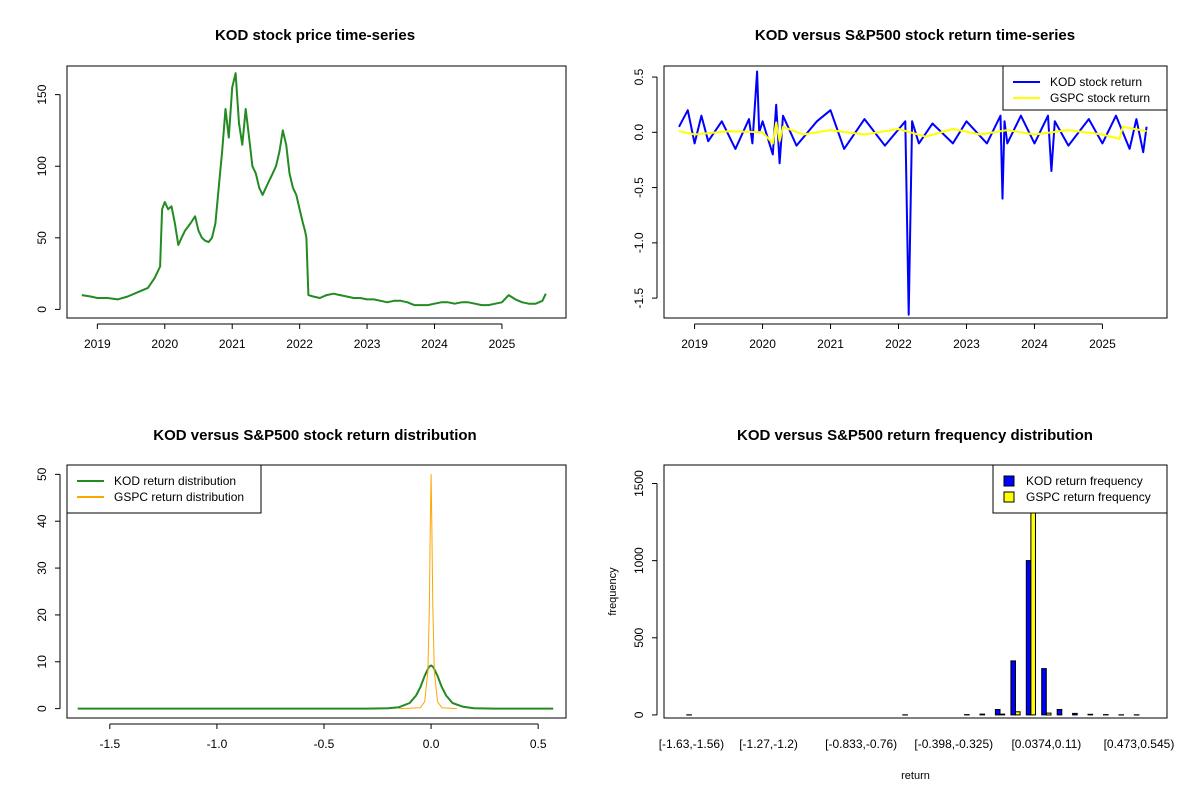 The height and width of the screenshot is (800, 1200). Describe the element at coordinates (175, 481) in the screenshot. I see `legend-label: KOD return distribution` at that location.